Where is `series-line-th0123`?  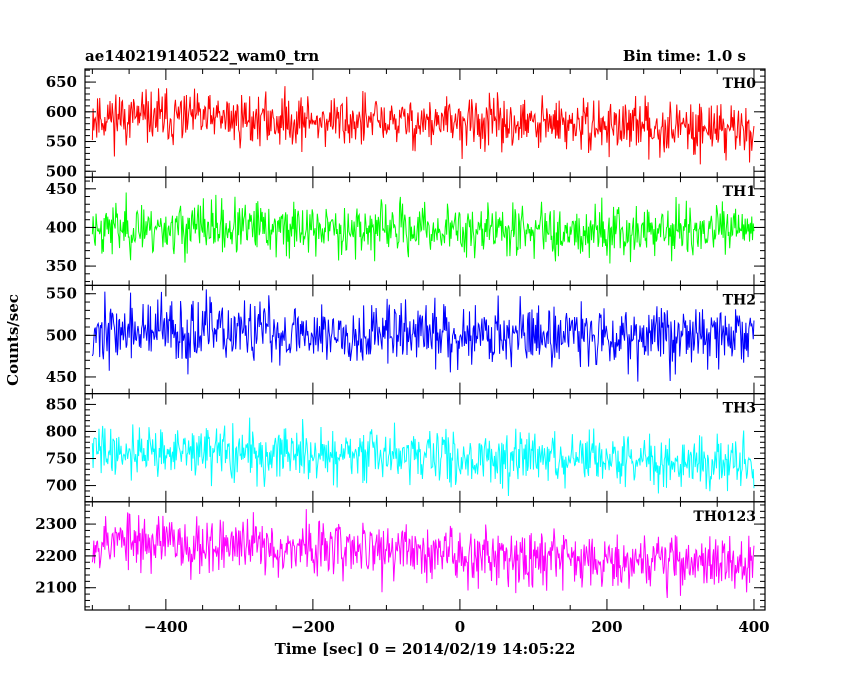 series-line-th0123 is located at coordinates (423, 554).